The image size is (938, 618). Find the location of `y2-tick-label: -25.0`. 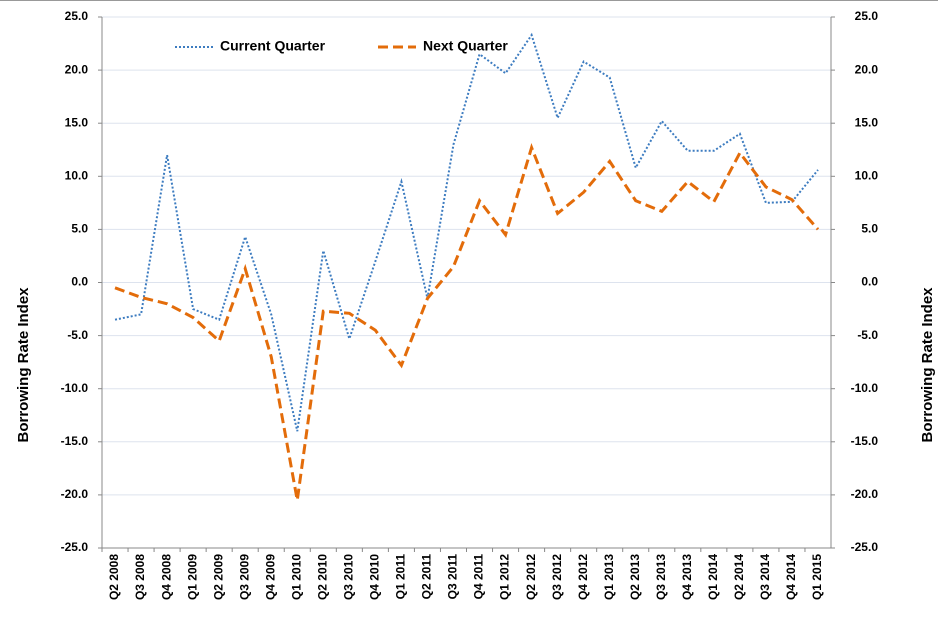

y2-tick-label: -25.0 is located at coordinates (865, 547).